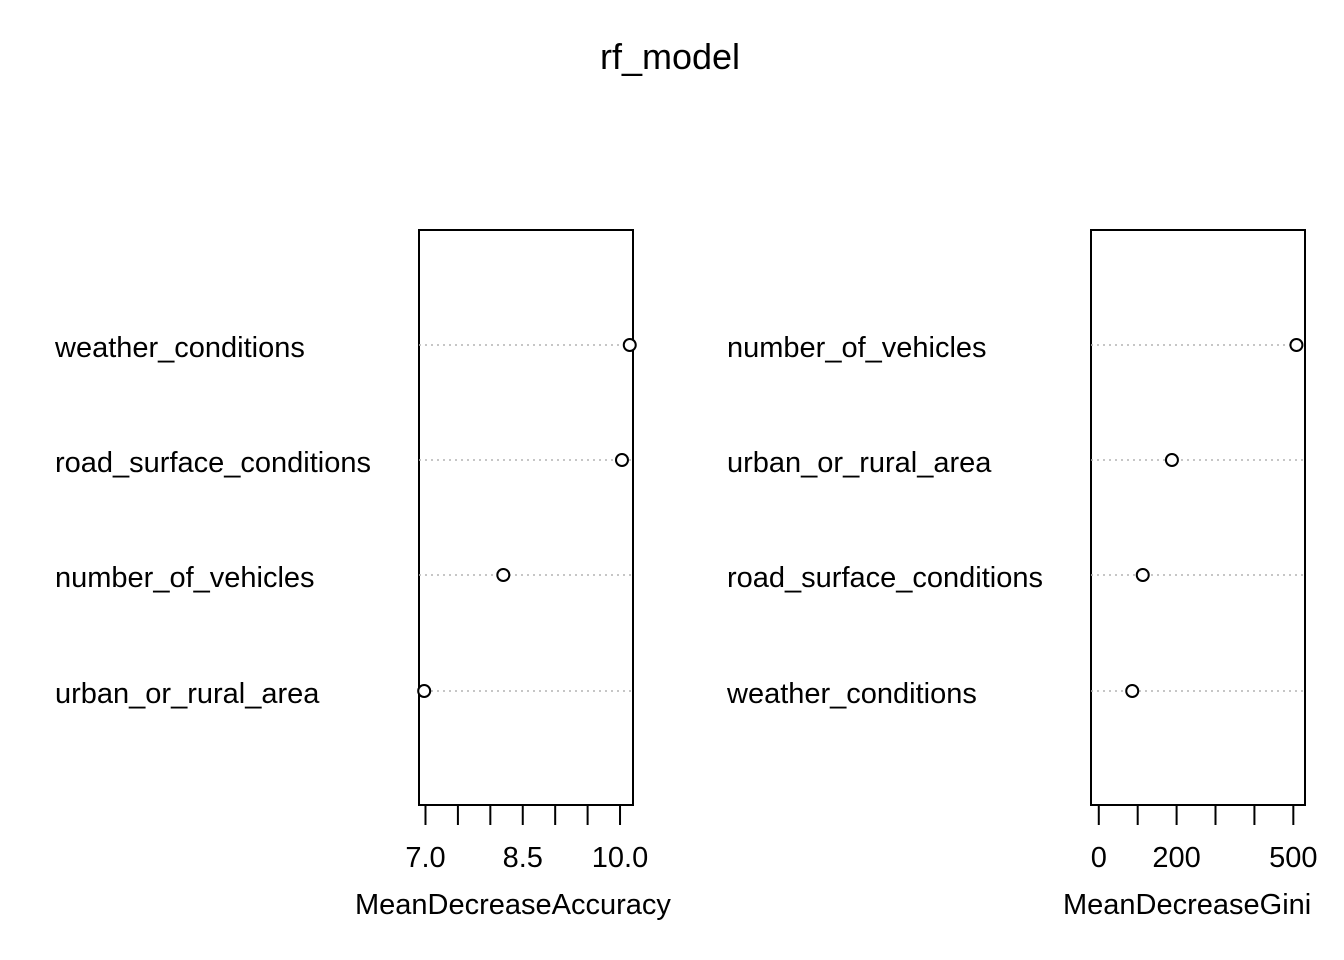 The height and width of the screenshot is (960, 1344). Describe the element at coordinates (1187, 905) in the screenshot. I see `x-axis-title: MeanDecreaseGini` at that location.